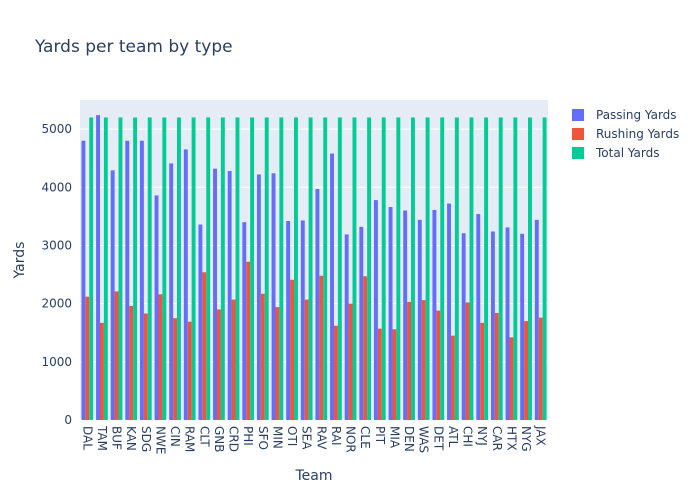  I want to click on bar-total-yards-clt, so click(208, 269).